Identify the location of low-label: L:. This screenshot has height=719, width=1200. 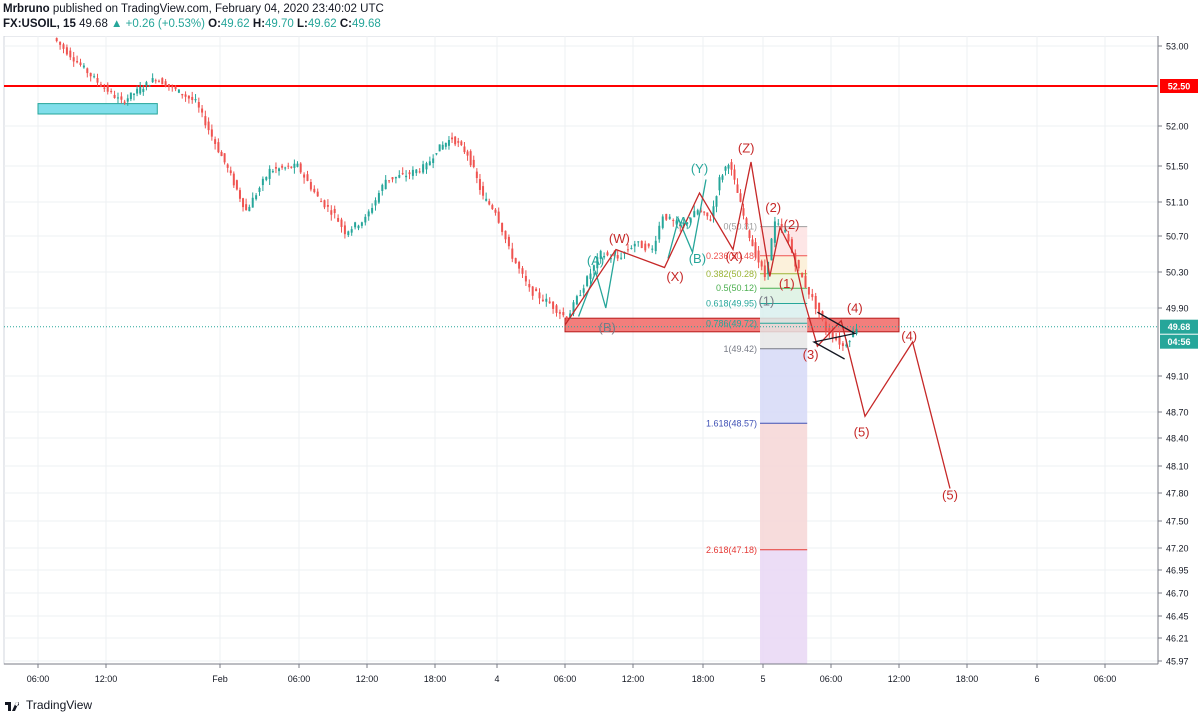
(302, 24).